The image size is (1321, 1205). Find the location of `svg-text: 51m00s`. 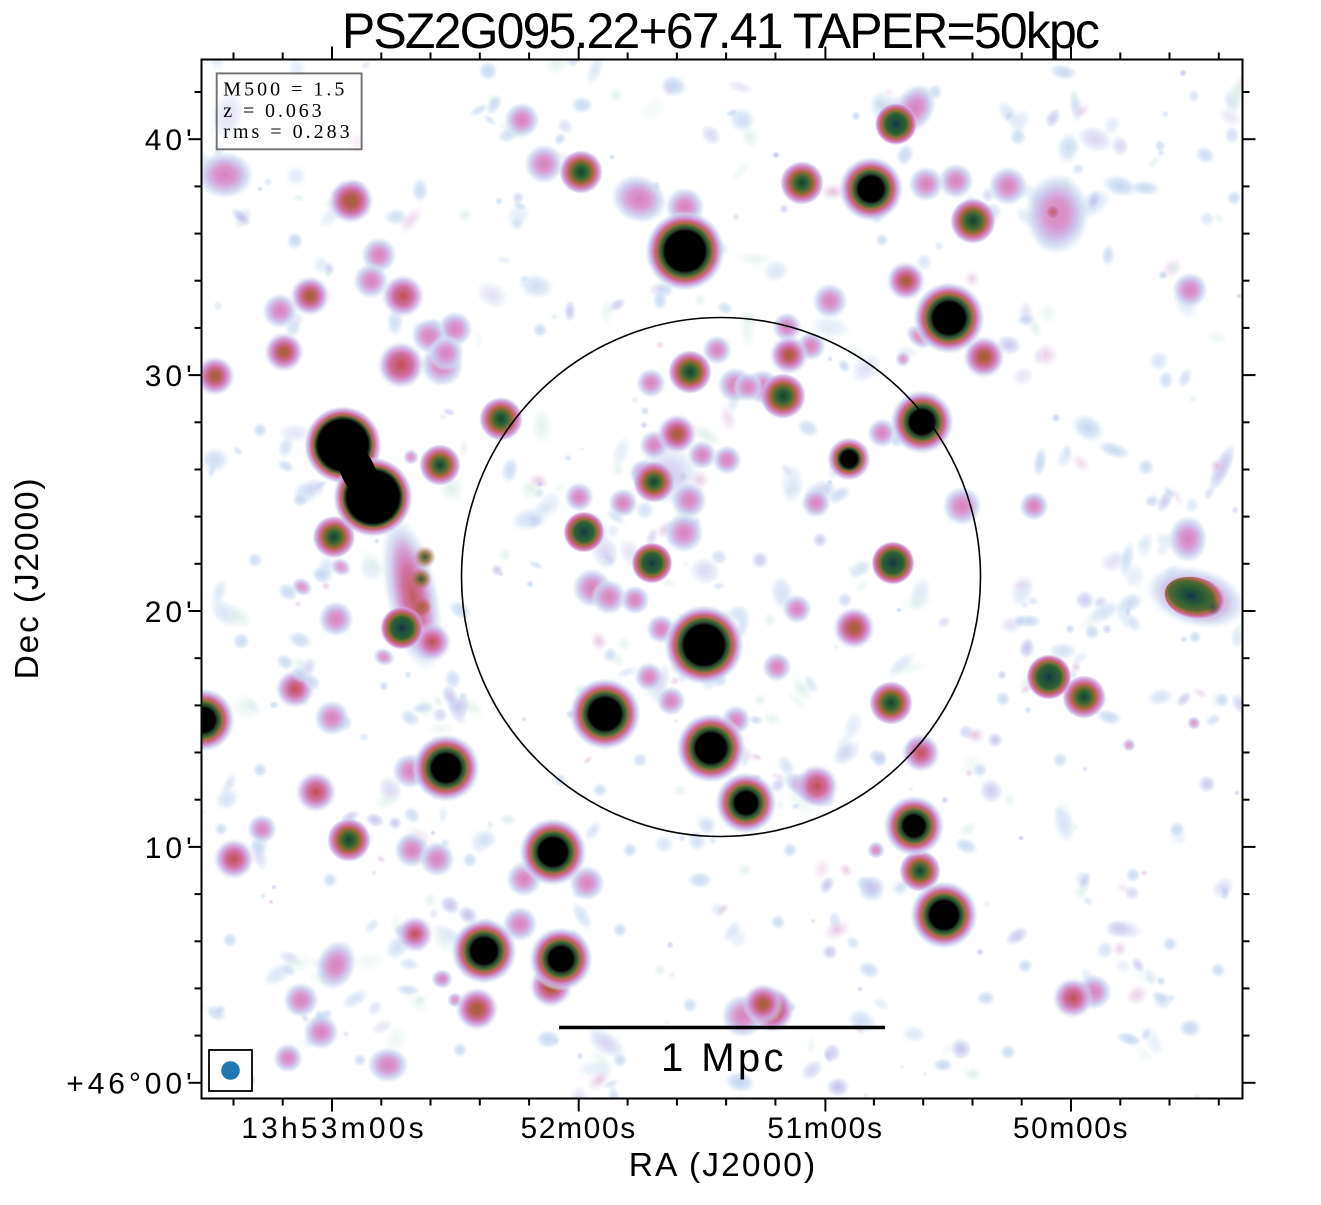

svg-text: 51m00s is located at coordinates (825, 1128).